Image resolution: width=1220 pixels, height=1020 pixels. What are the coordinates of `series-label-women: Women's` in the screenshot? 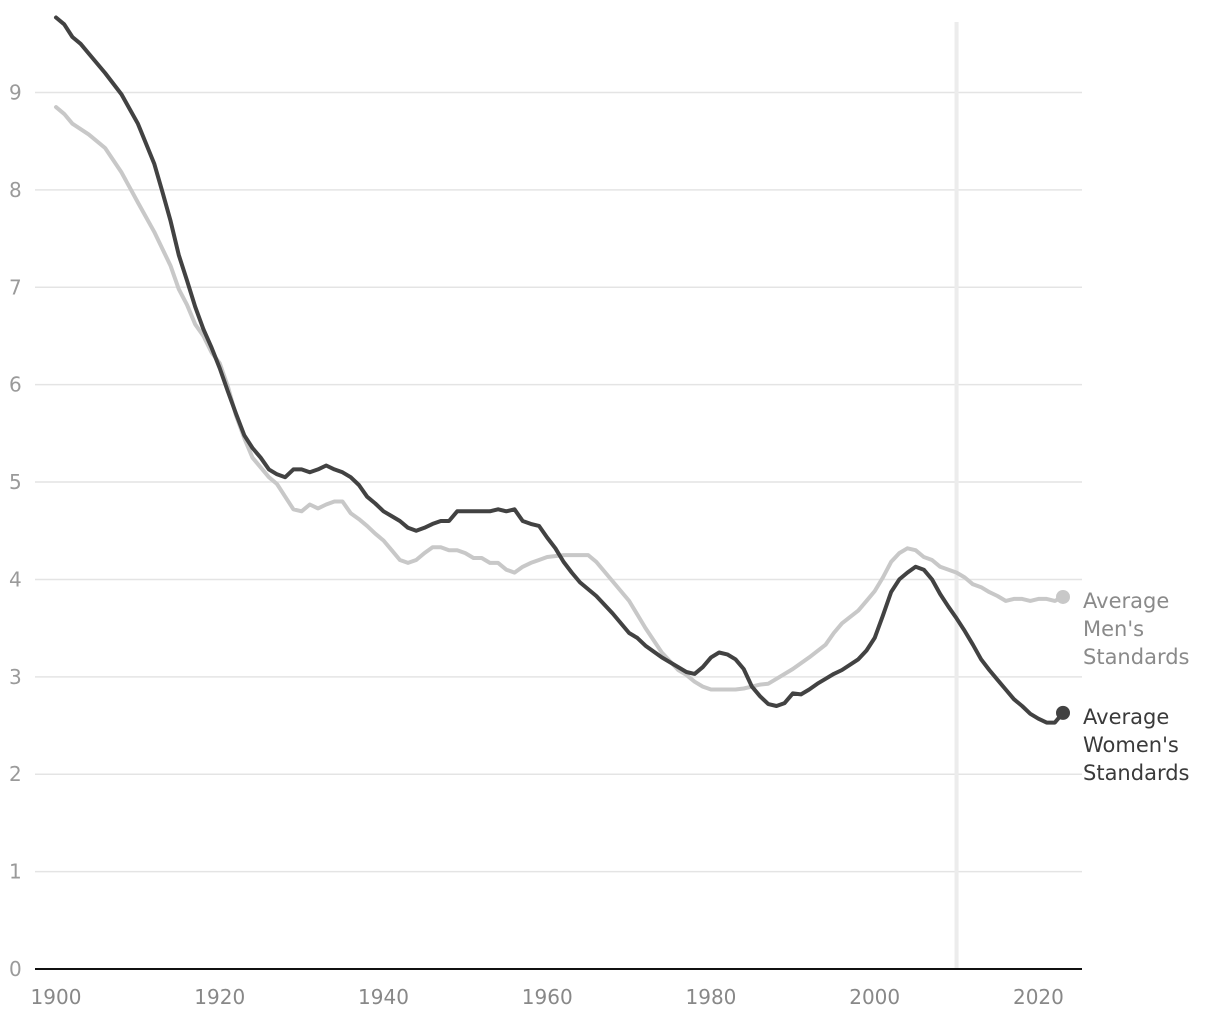 It's located at (1131, 745).